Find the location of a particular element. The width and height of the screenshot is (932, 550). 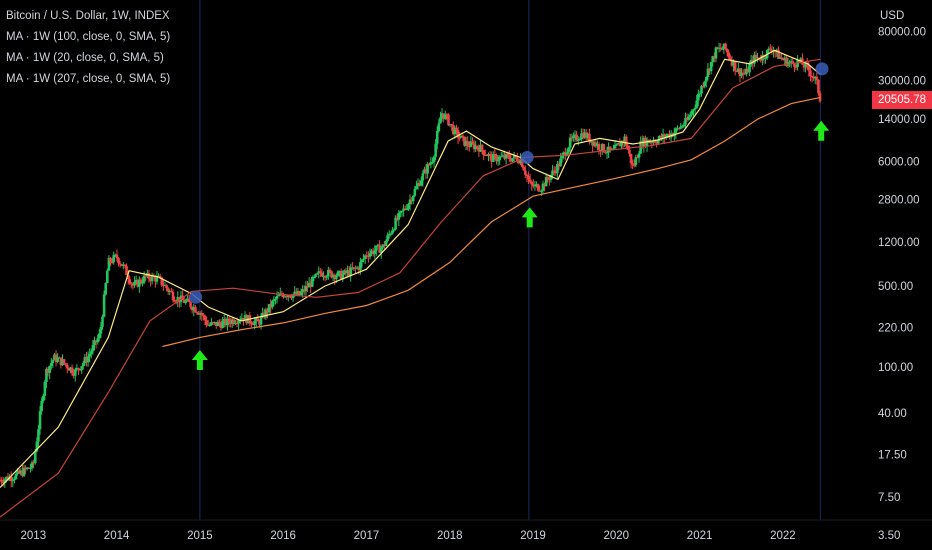

symbol-title: Bitcoin / U.S. Dollar, 1W, INDEX is located at coordinates (88, 16).